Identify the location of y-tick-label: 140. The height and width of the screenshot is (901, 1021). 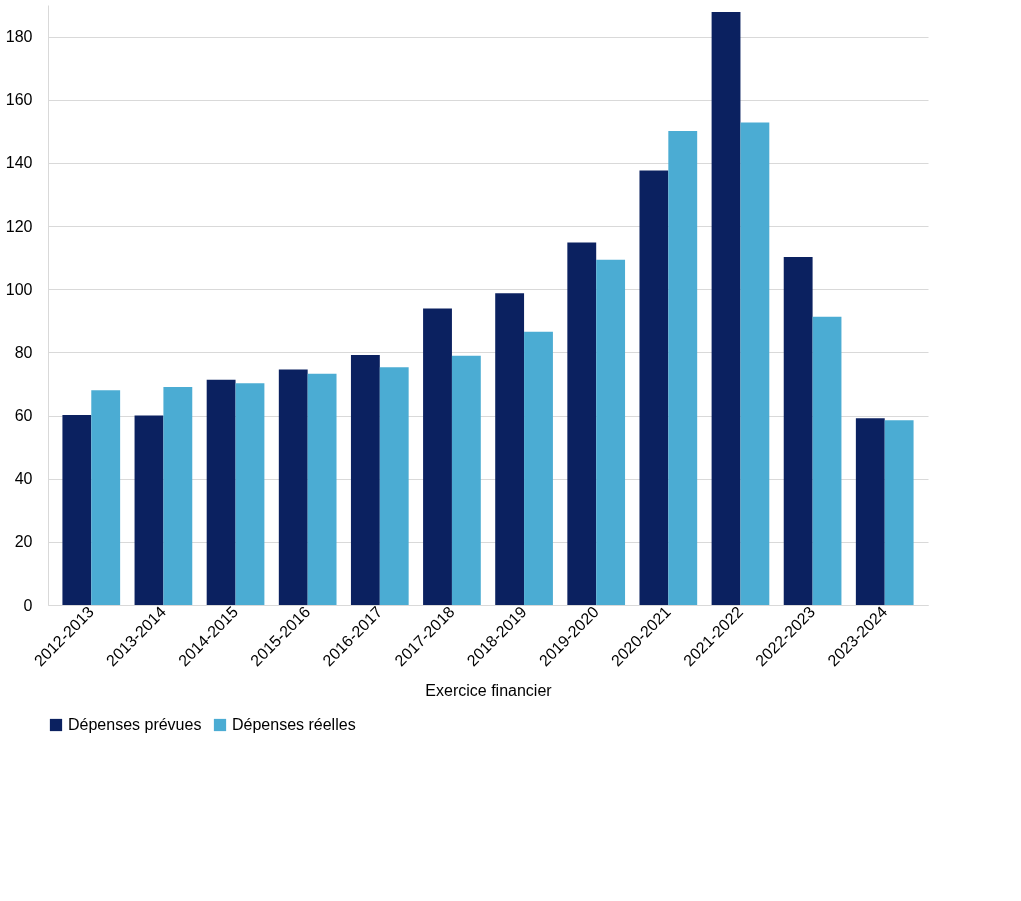
(19, 163).